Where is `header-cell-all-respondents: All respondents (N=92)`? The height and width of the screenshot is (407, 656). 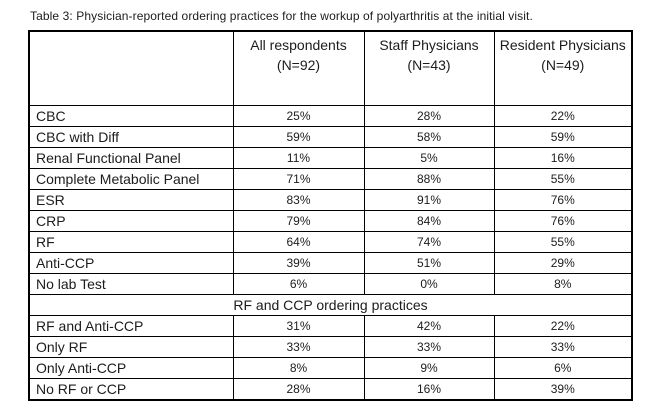 header-cell-all-respondents: All respondents (N=92) is located at coordinates (298, 68).